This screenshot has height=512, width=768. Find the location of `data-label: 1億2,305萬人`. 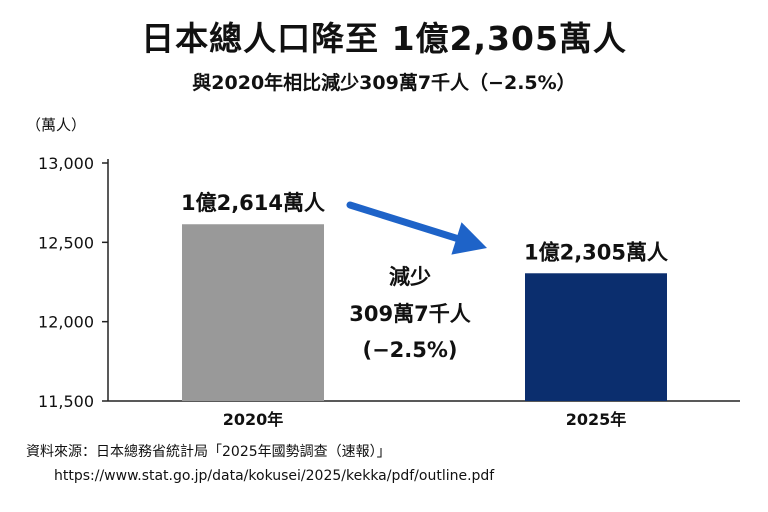

data-label: 1億2,305萬人 is located at coordinates (596, 252).